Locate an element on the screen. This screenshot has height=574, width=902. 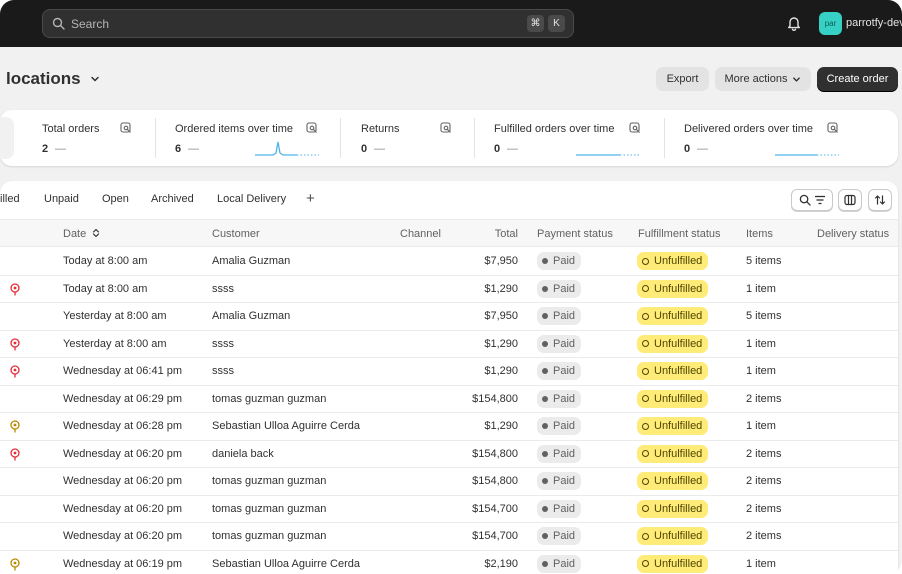
fulfillment-status-text: Unfulfilled is located at coordinates (678, 371).